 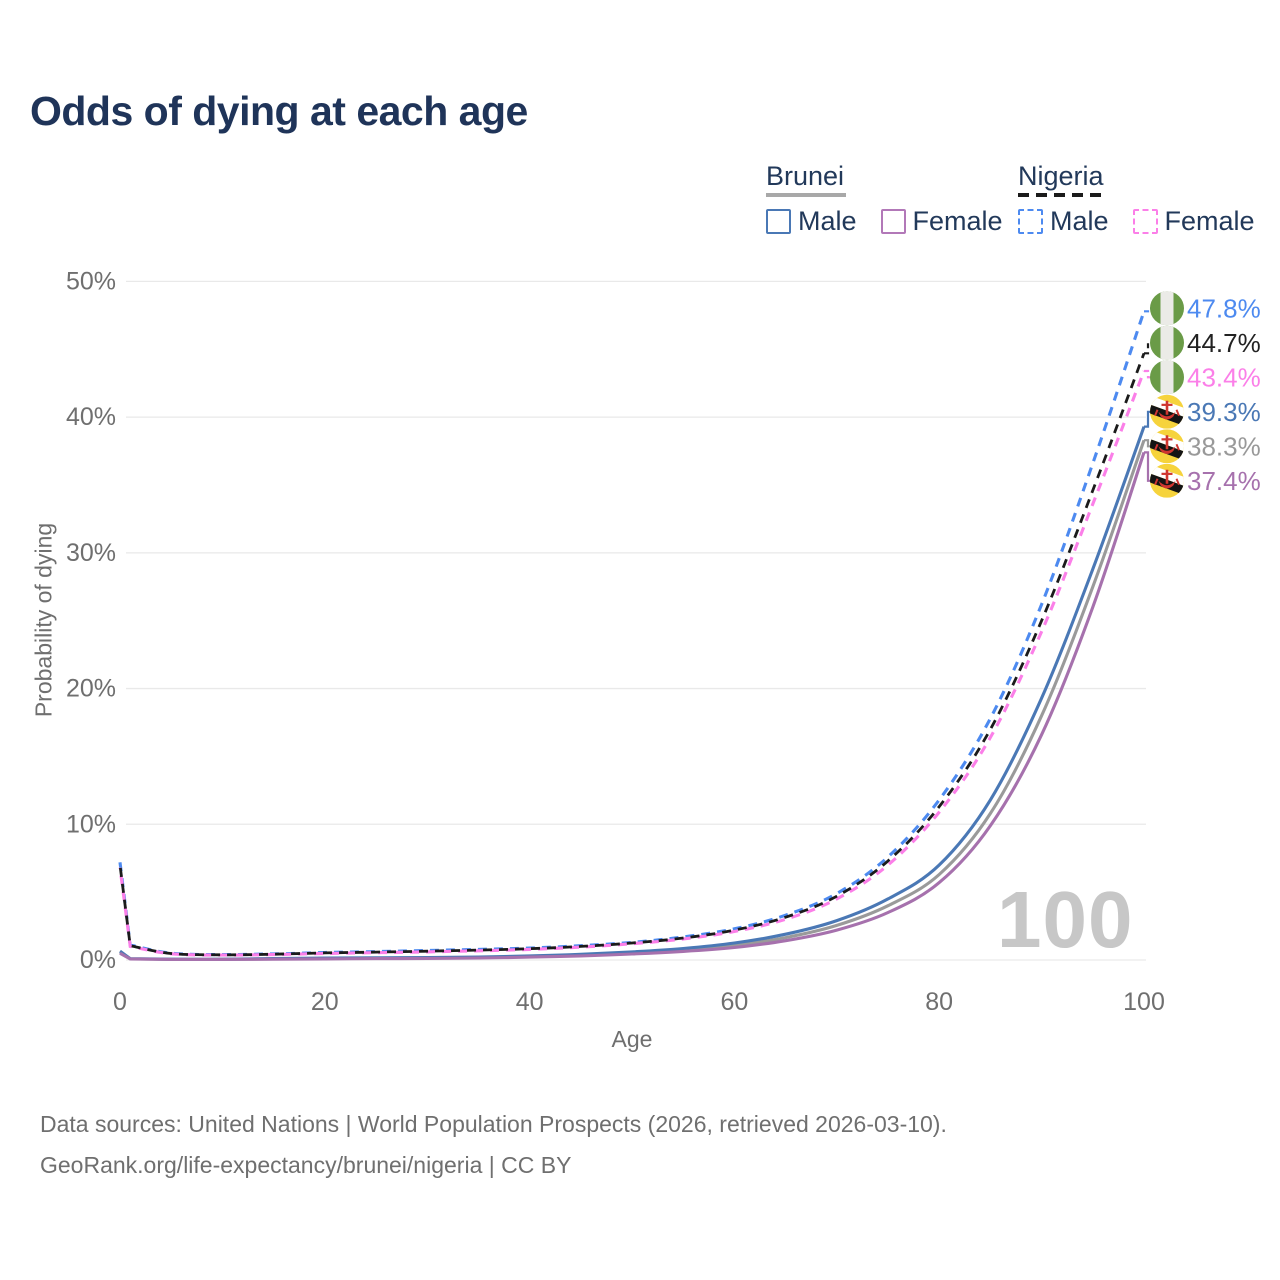 I want to click on y-tick-label: 10%, so click(x=91, y=824).